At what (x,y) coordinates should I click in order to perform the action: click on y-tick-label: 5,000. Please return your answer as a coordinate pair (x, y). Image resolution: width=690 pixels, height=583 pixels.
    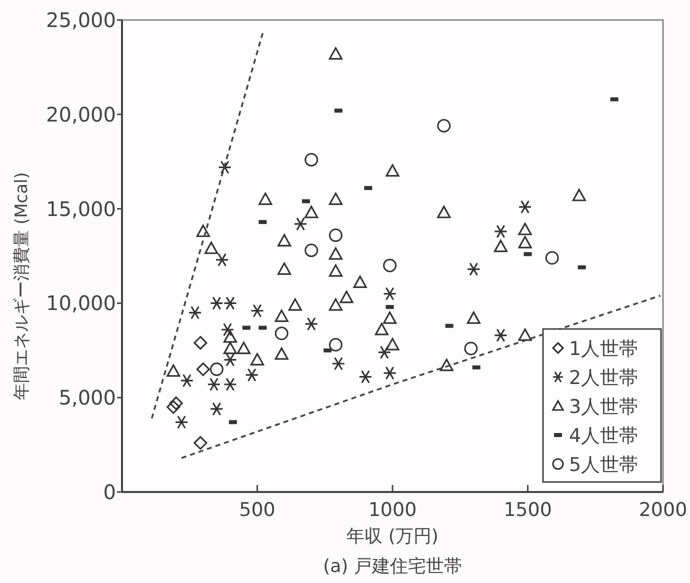
    Looking at the image, I should click on (87, 398).